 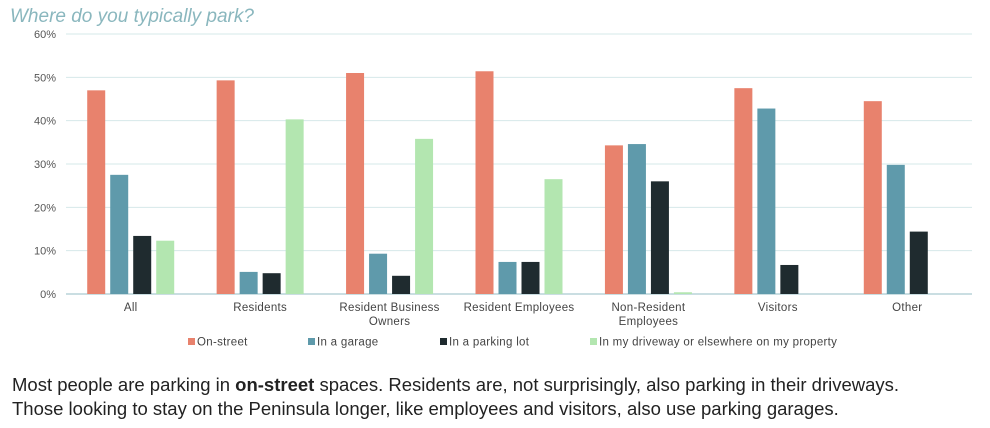 What do you see at coordinates (348, 343) in the screenshot?
I see `legend-label: In a garage` at bounding box center [348, 343].